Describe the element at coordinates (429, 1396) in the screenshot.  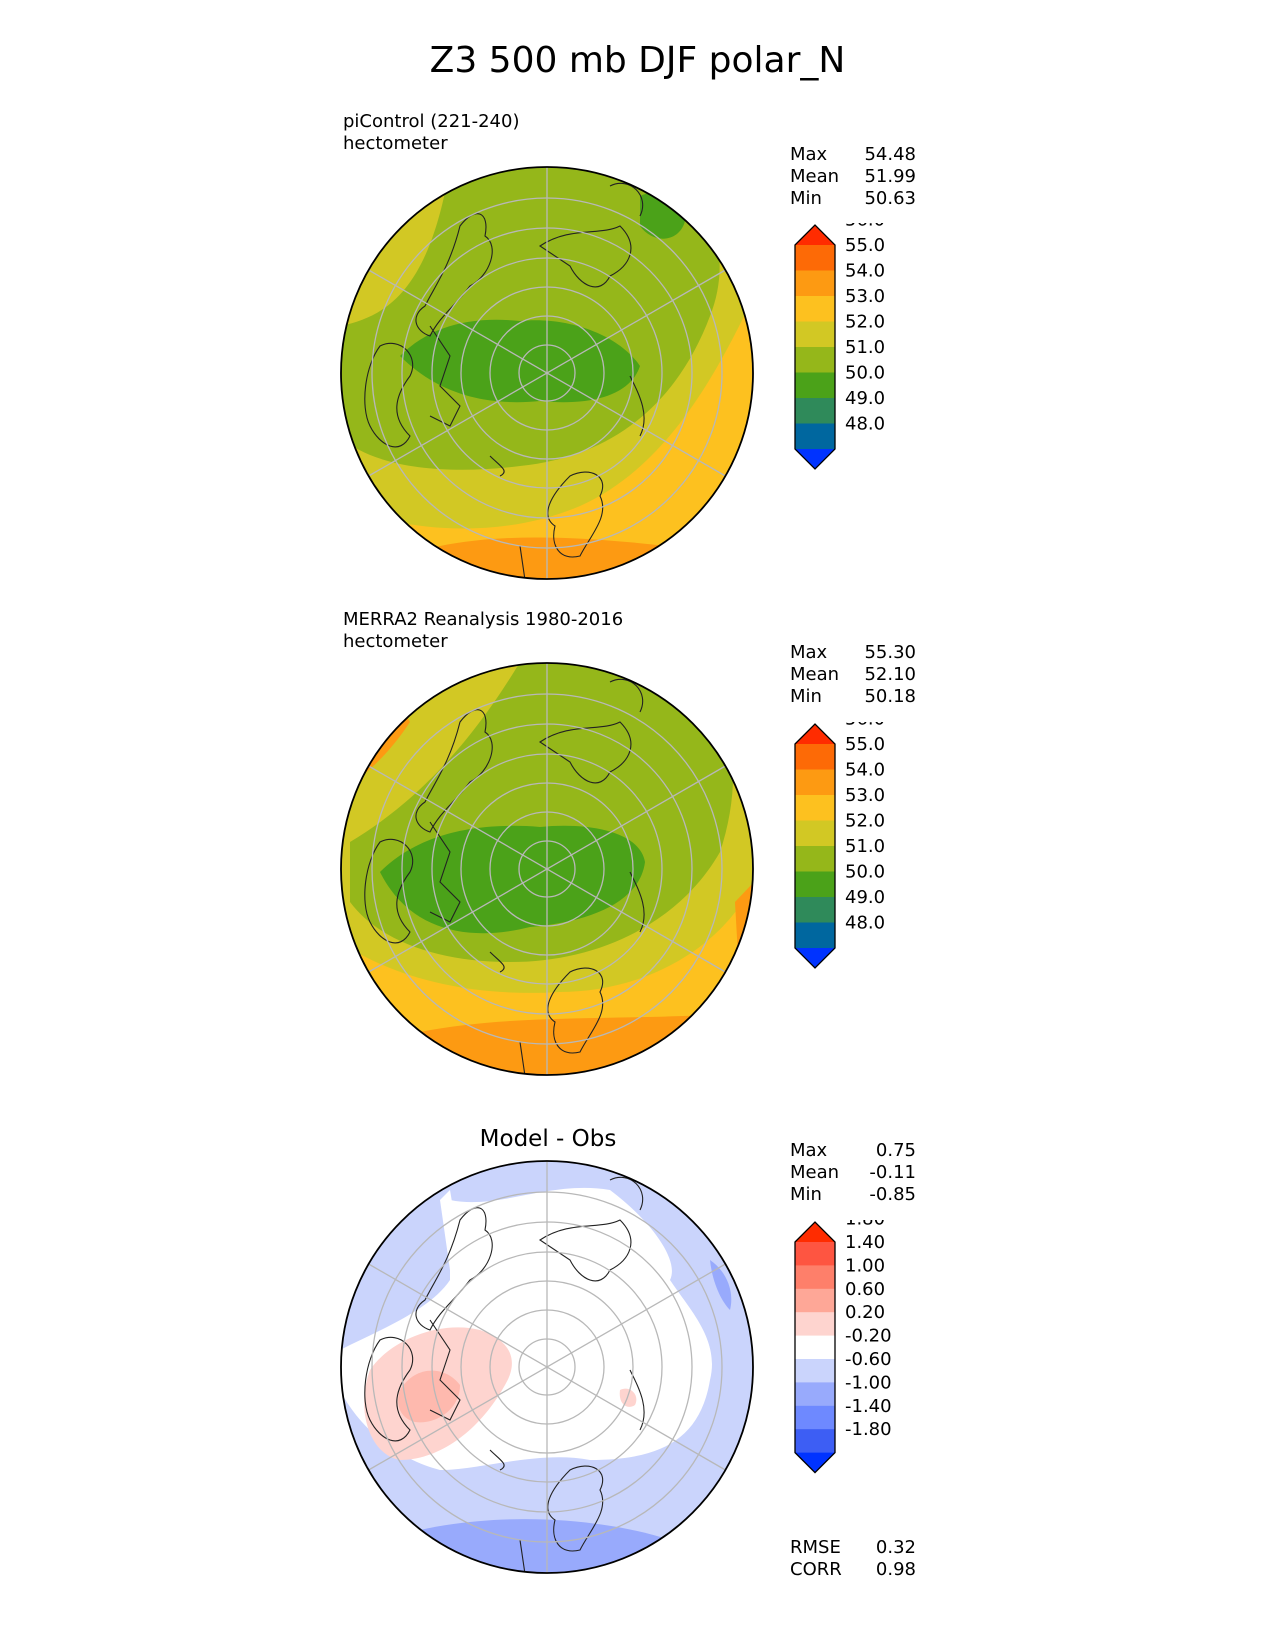
I see `field-band-0.6-1.0` at that location.